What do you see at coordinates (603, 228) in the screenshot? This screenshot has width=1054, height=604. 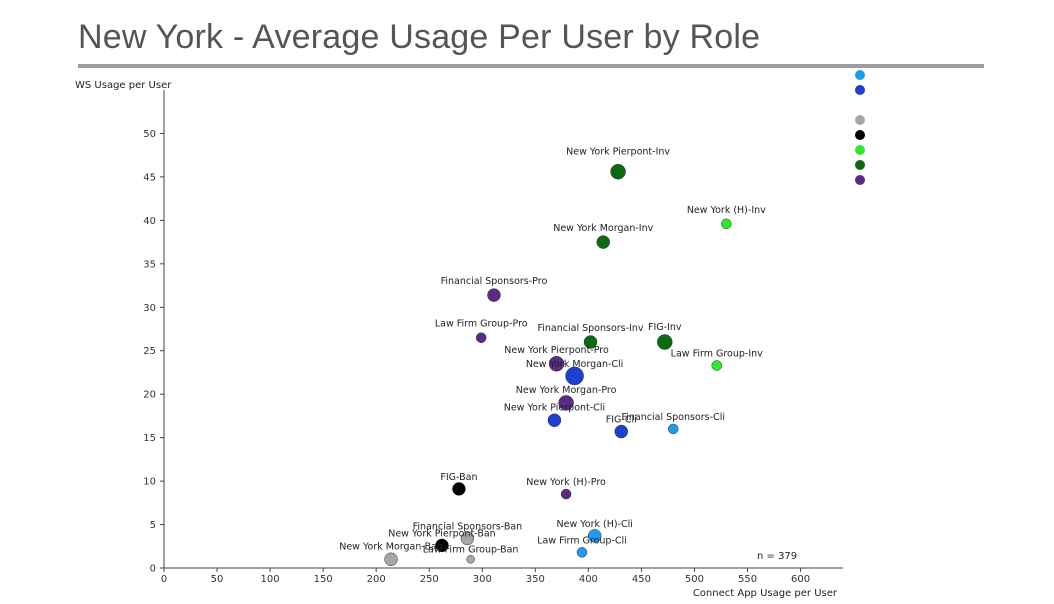 I see `point-label: New York Morgan-Inv` at bounding box center [603, 228].